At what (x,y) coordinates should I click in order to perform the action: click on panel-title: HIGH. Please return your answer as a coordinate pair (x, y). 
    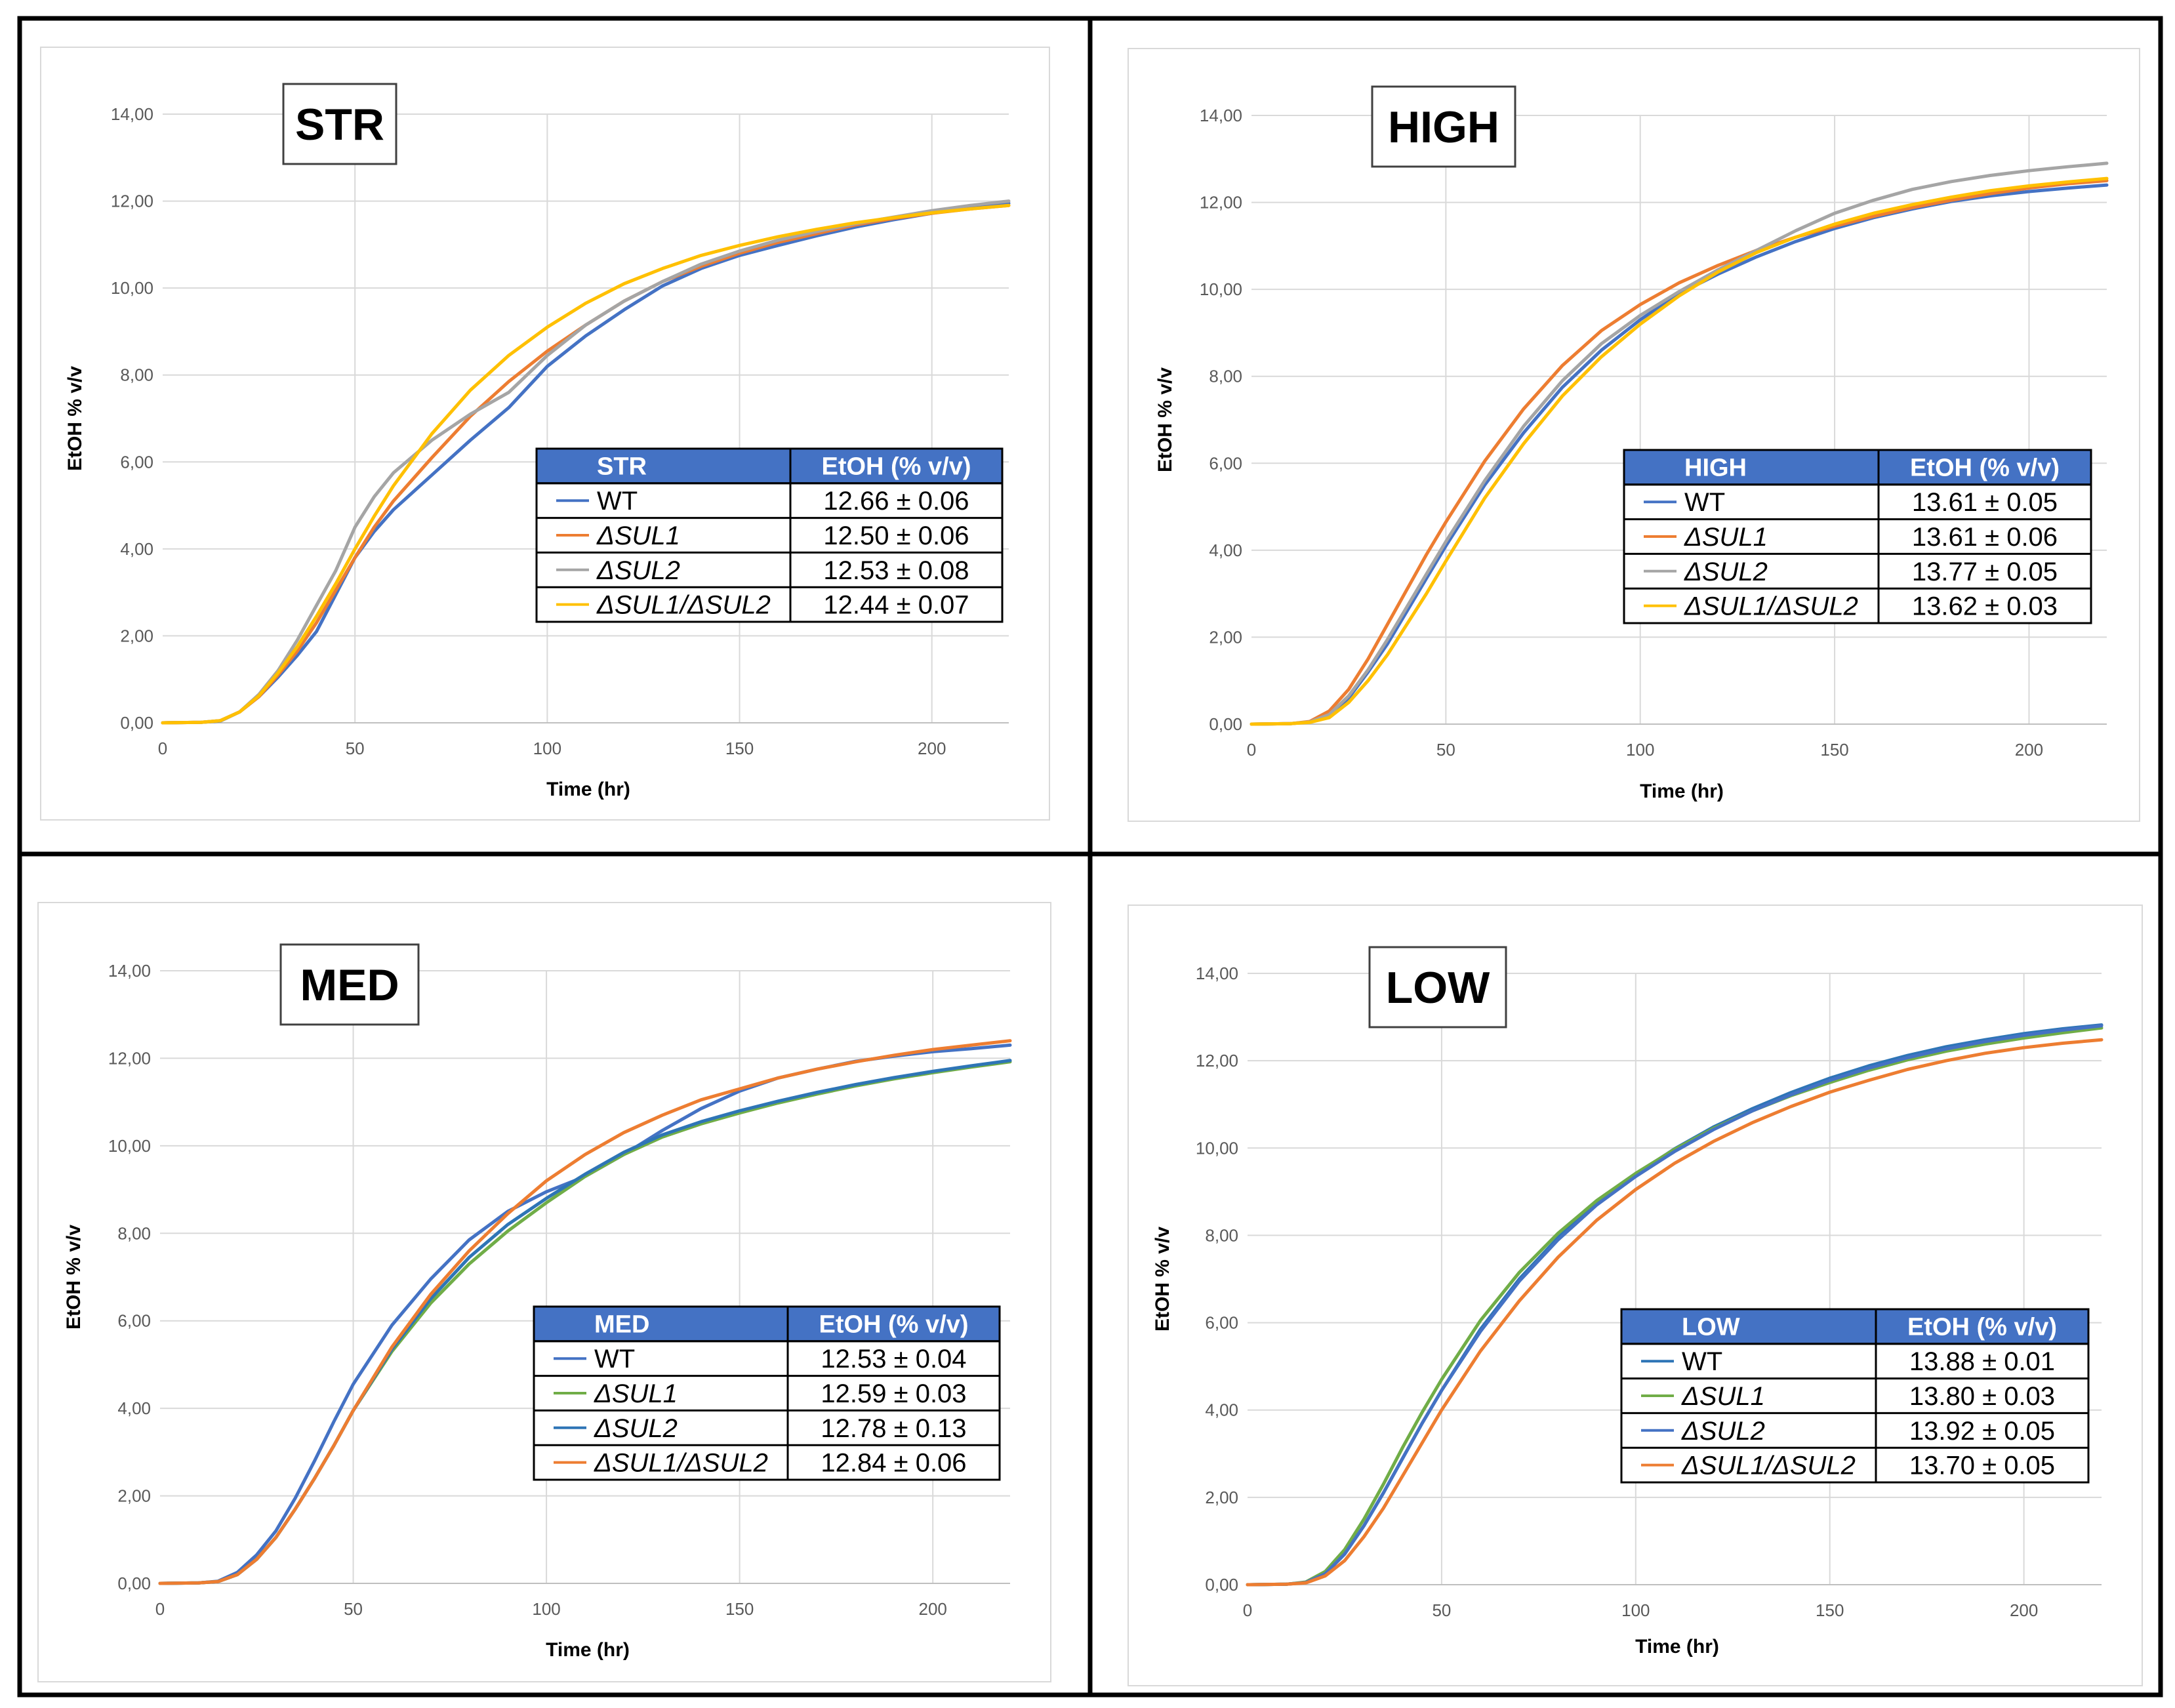
    Looking at the image, I should click on (1444, 127).